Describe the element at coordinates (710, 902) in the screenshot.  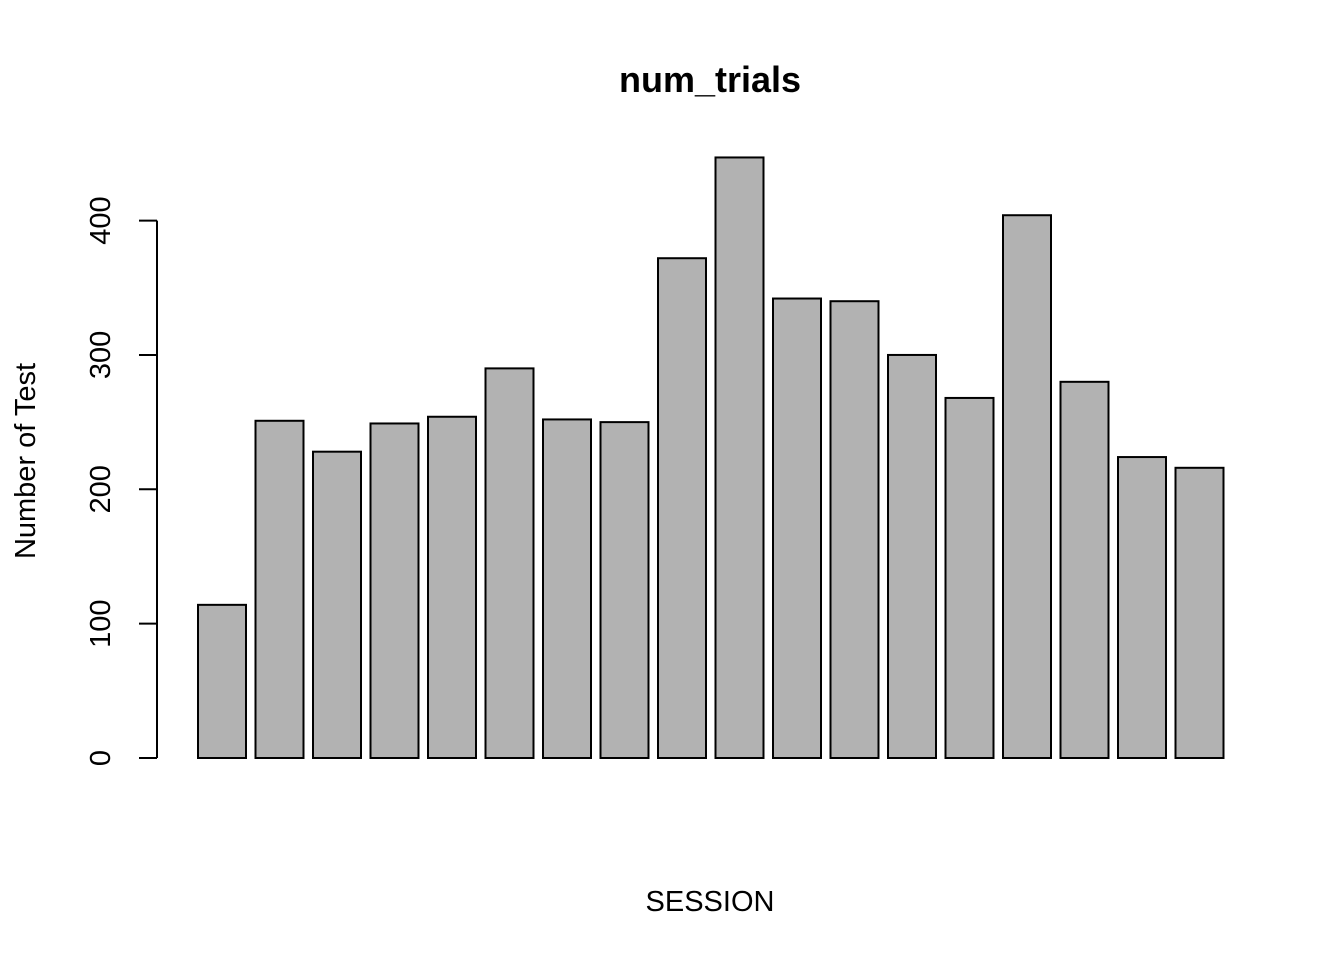
I see `x-axis-label: SESSION` at that location.